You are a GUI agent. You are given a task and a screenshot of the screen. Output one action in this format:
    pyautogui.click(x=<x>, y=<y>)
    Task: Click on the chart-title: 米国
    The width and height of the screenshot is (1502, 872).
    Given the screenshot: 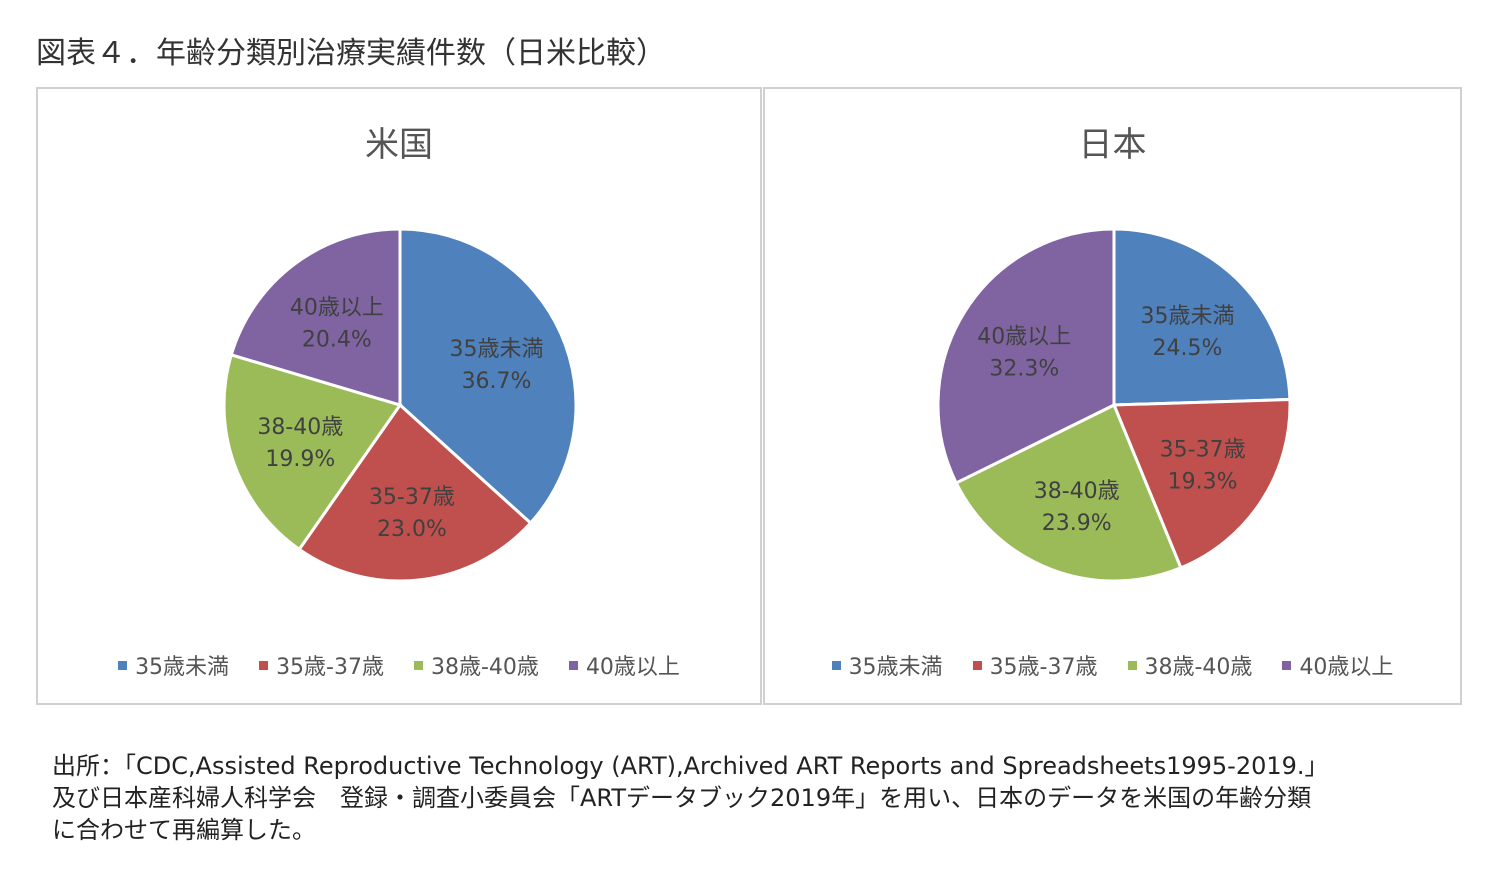 What is the action you would take?
    pyautogui.click(x=399, y=145)
    